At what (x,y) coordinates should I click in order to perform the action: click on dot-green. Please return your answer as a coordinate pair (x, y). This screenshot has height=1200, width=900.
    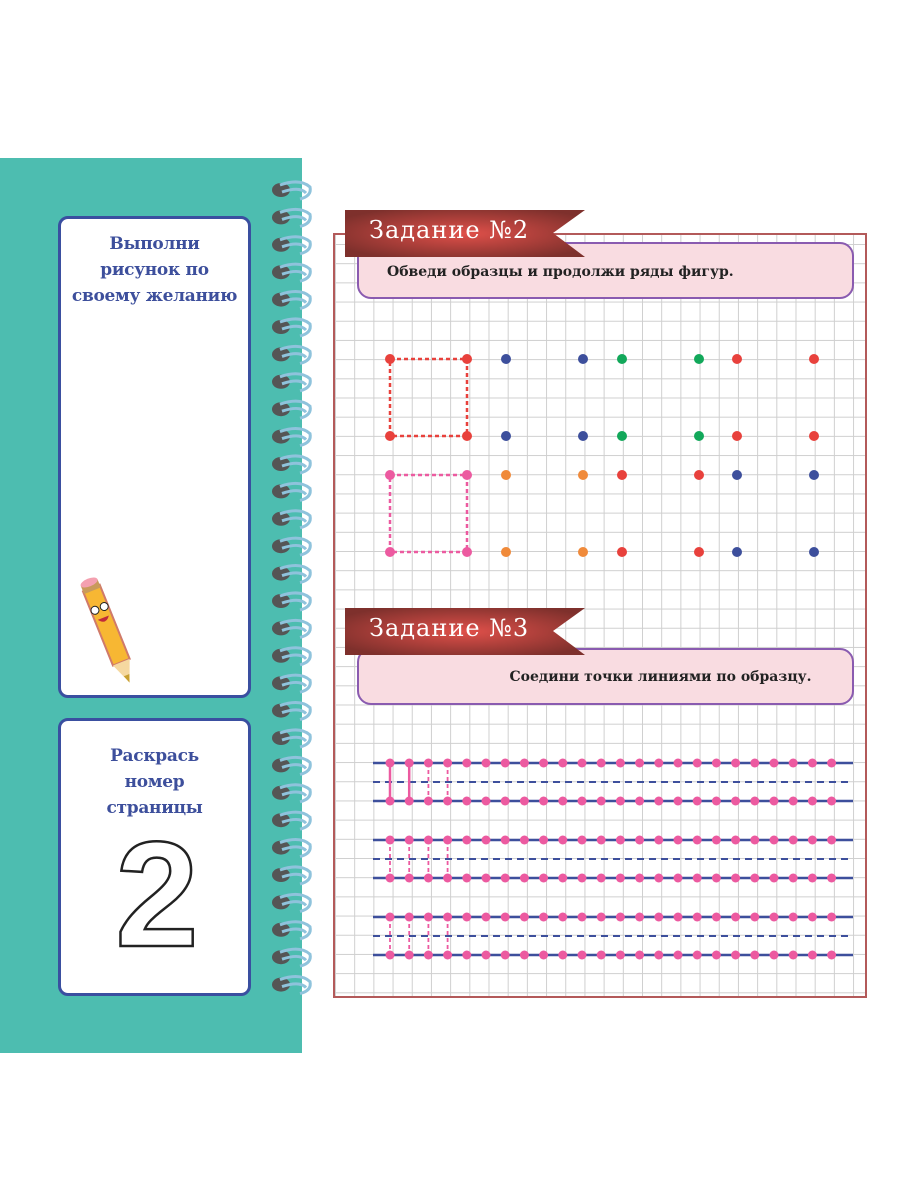
    Looking at the image, I should click on (699, 436).